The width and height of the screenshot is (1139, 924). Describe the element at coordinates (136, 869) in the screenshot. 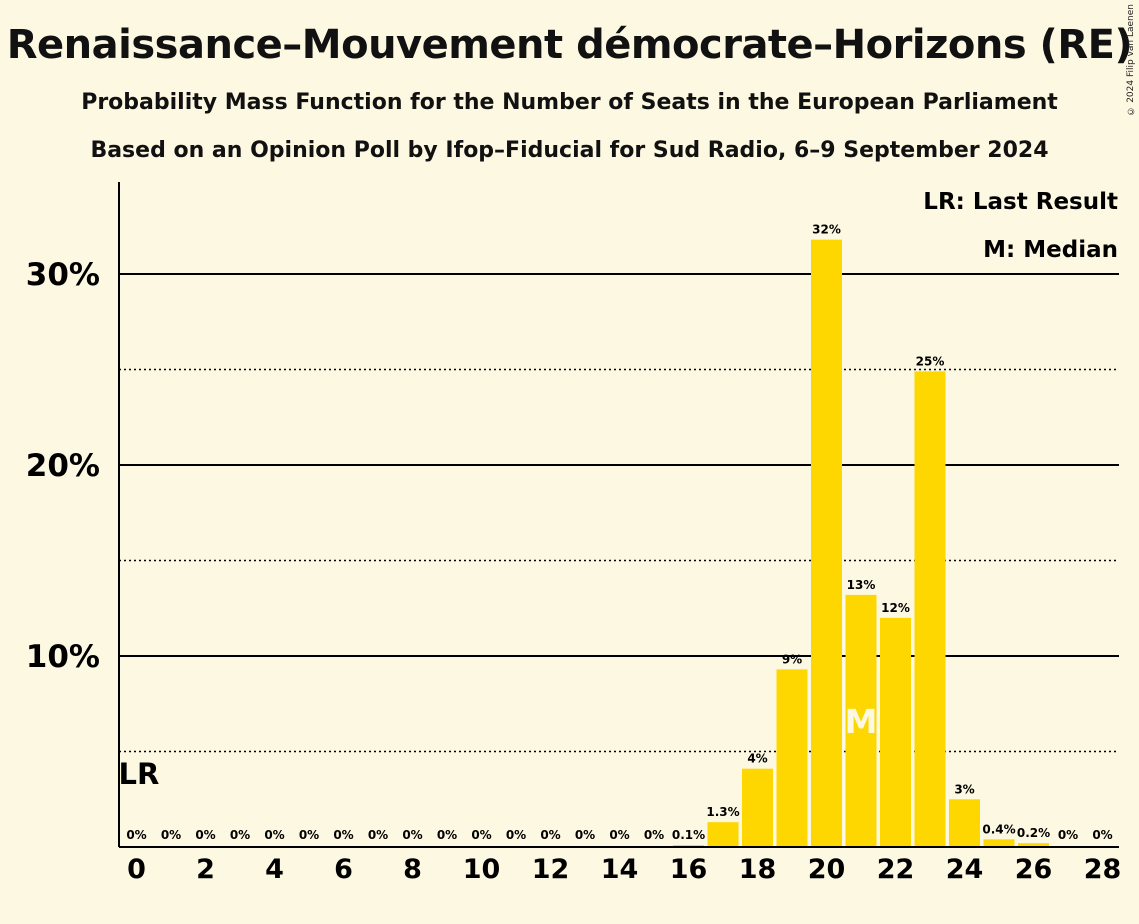

I see `x-tick-label: 0` at that location.